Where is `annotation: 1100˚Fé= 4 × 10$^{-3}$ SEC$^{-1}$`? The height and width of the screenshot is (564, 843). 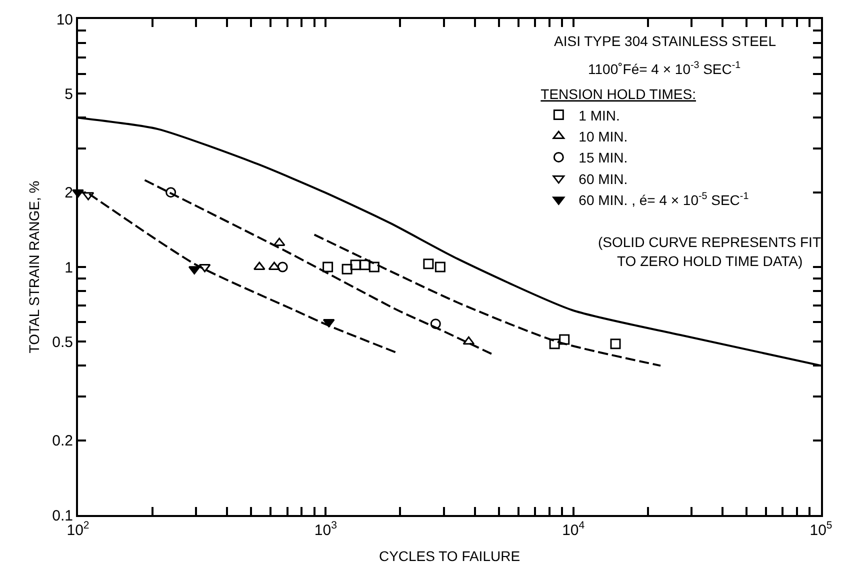
annotation: 1100˚Fé= 4 × 10$^{-3}$ SEC$^{-1}$ is located at coordinates (664, 68).